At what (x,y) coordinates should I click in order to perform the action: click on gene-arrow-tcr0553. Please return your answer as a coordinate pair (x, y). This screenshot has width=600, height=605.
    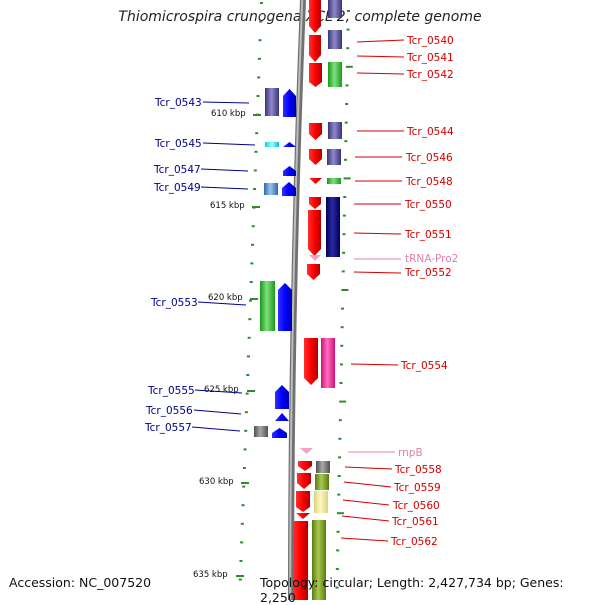
    Looking at the image, I should click on (285, 307).